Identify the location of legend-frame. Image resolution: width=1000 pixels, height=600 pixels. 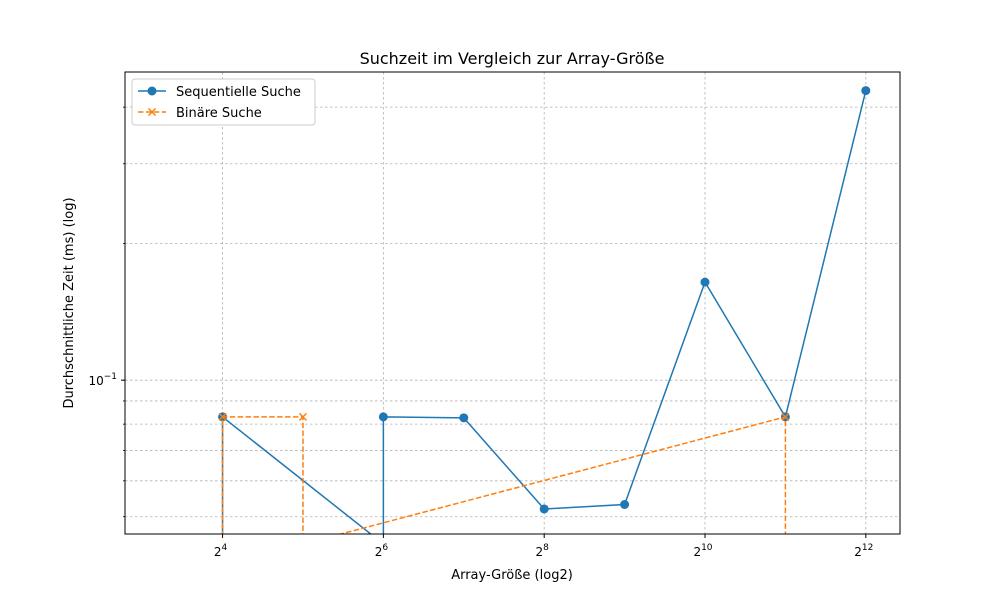
(223, 102).